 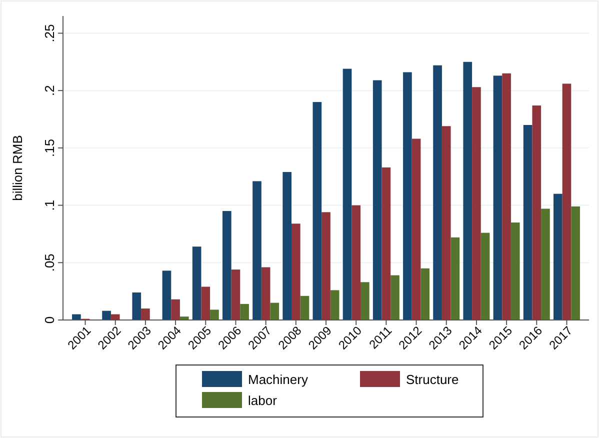 What do you see at coordinates (278, 379) in the screenshot?
I see `legend-label: Machinery` at bounding box center [278, 379].